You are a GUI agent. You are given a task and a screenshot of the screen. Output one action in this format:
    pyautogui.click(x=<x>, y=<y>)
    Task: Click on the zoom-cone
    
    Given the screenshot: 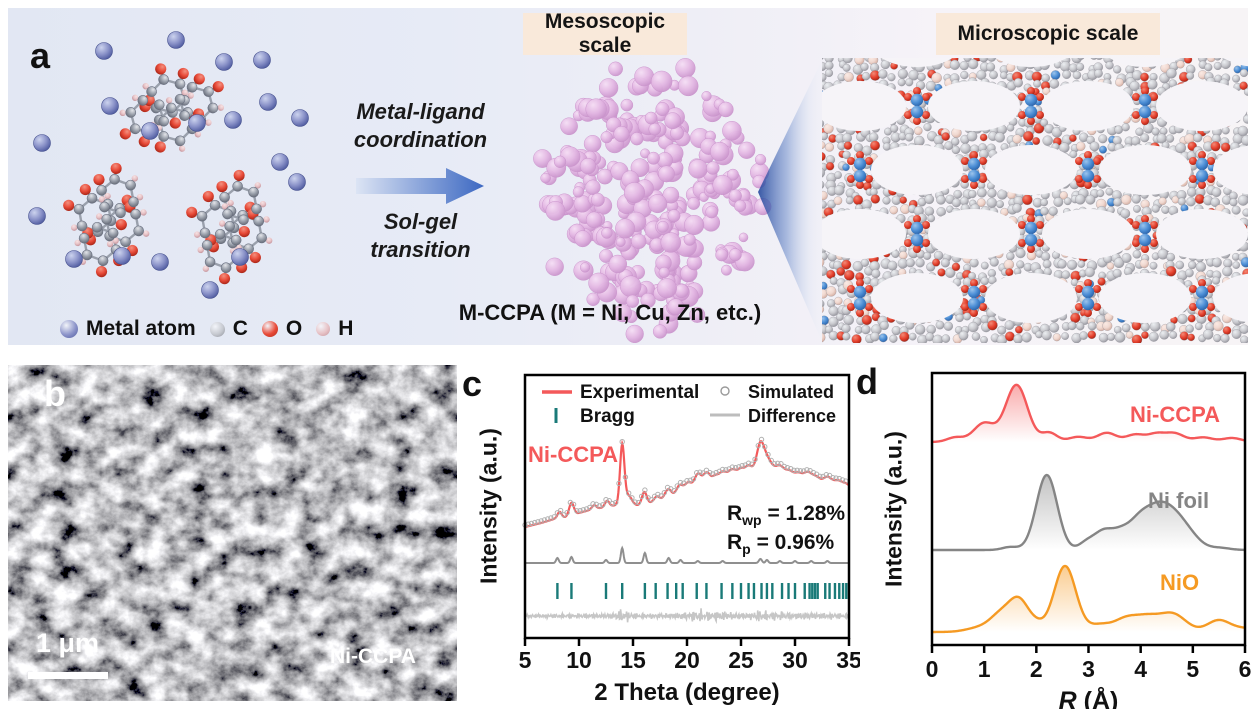 What is the action you would take?
    pyautogui.click(x=790, y=201)
    